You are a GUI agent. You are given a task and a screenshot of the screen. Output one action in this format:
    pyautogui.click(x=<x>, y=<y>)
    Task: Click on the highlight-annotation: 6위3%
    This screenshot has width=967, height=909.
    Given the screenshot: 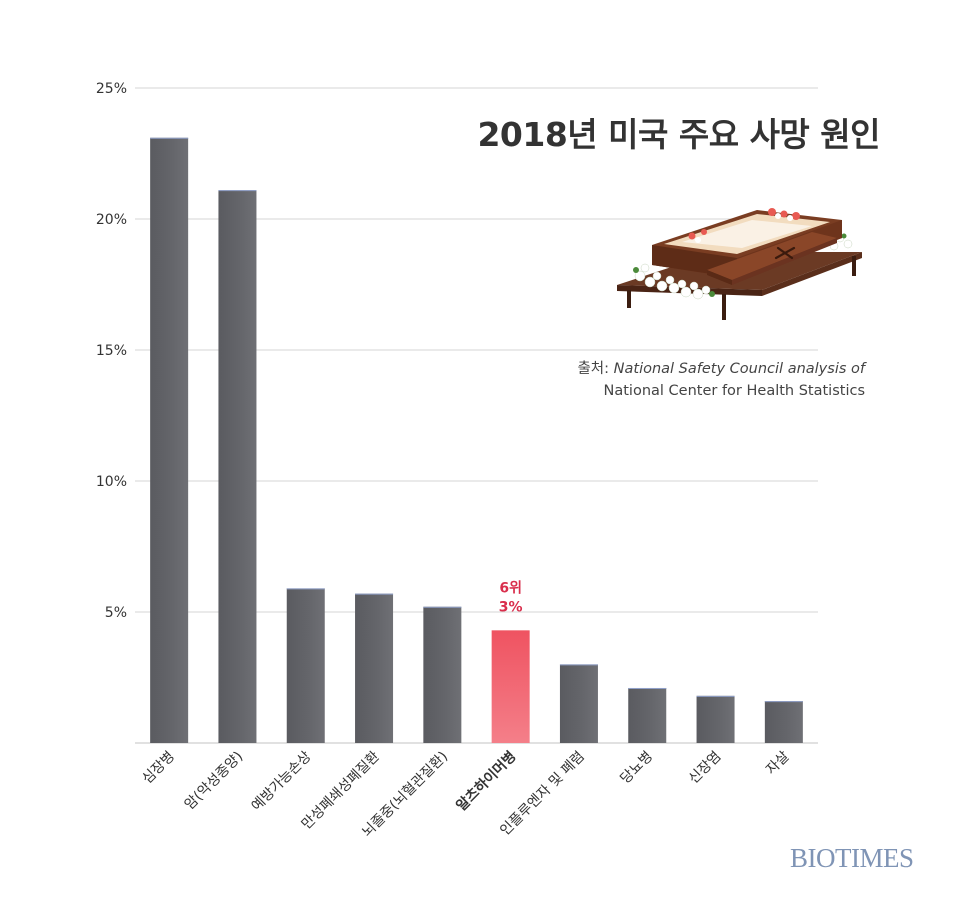 What is the action you would take?
    pyautogui.click(x=511, y=597)
    